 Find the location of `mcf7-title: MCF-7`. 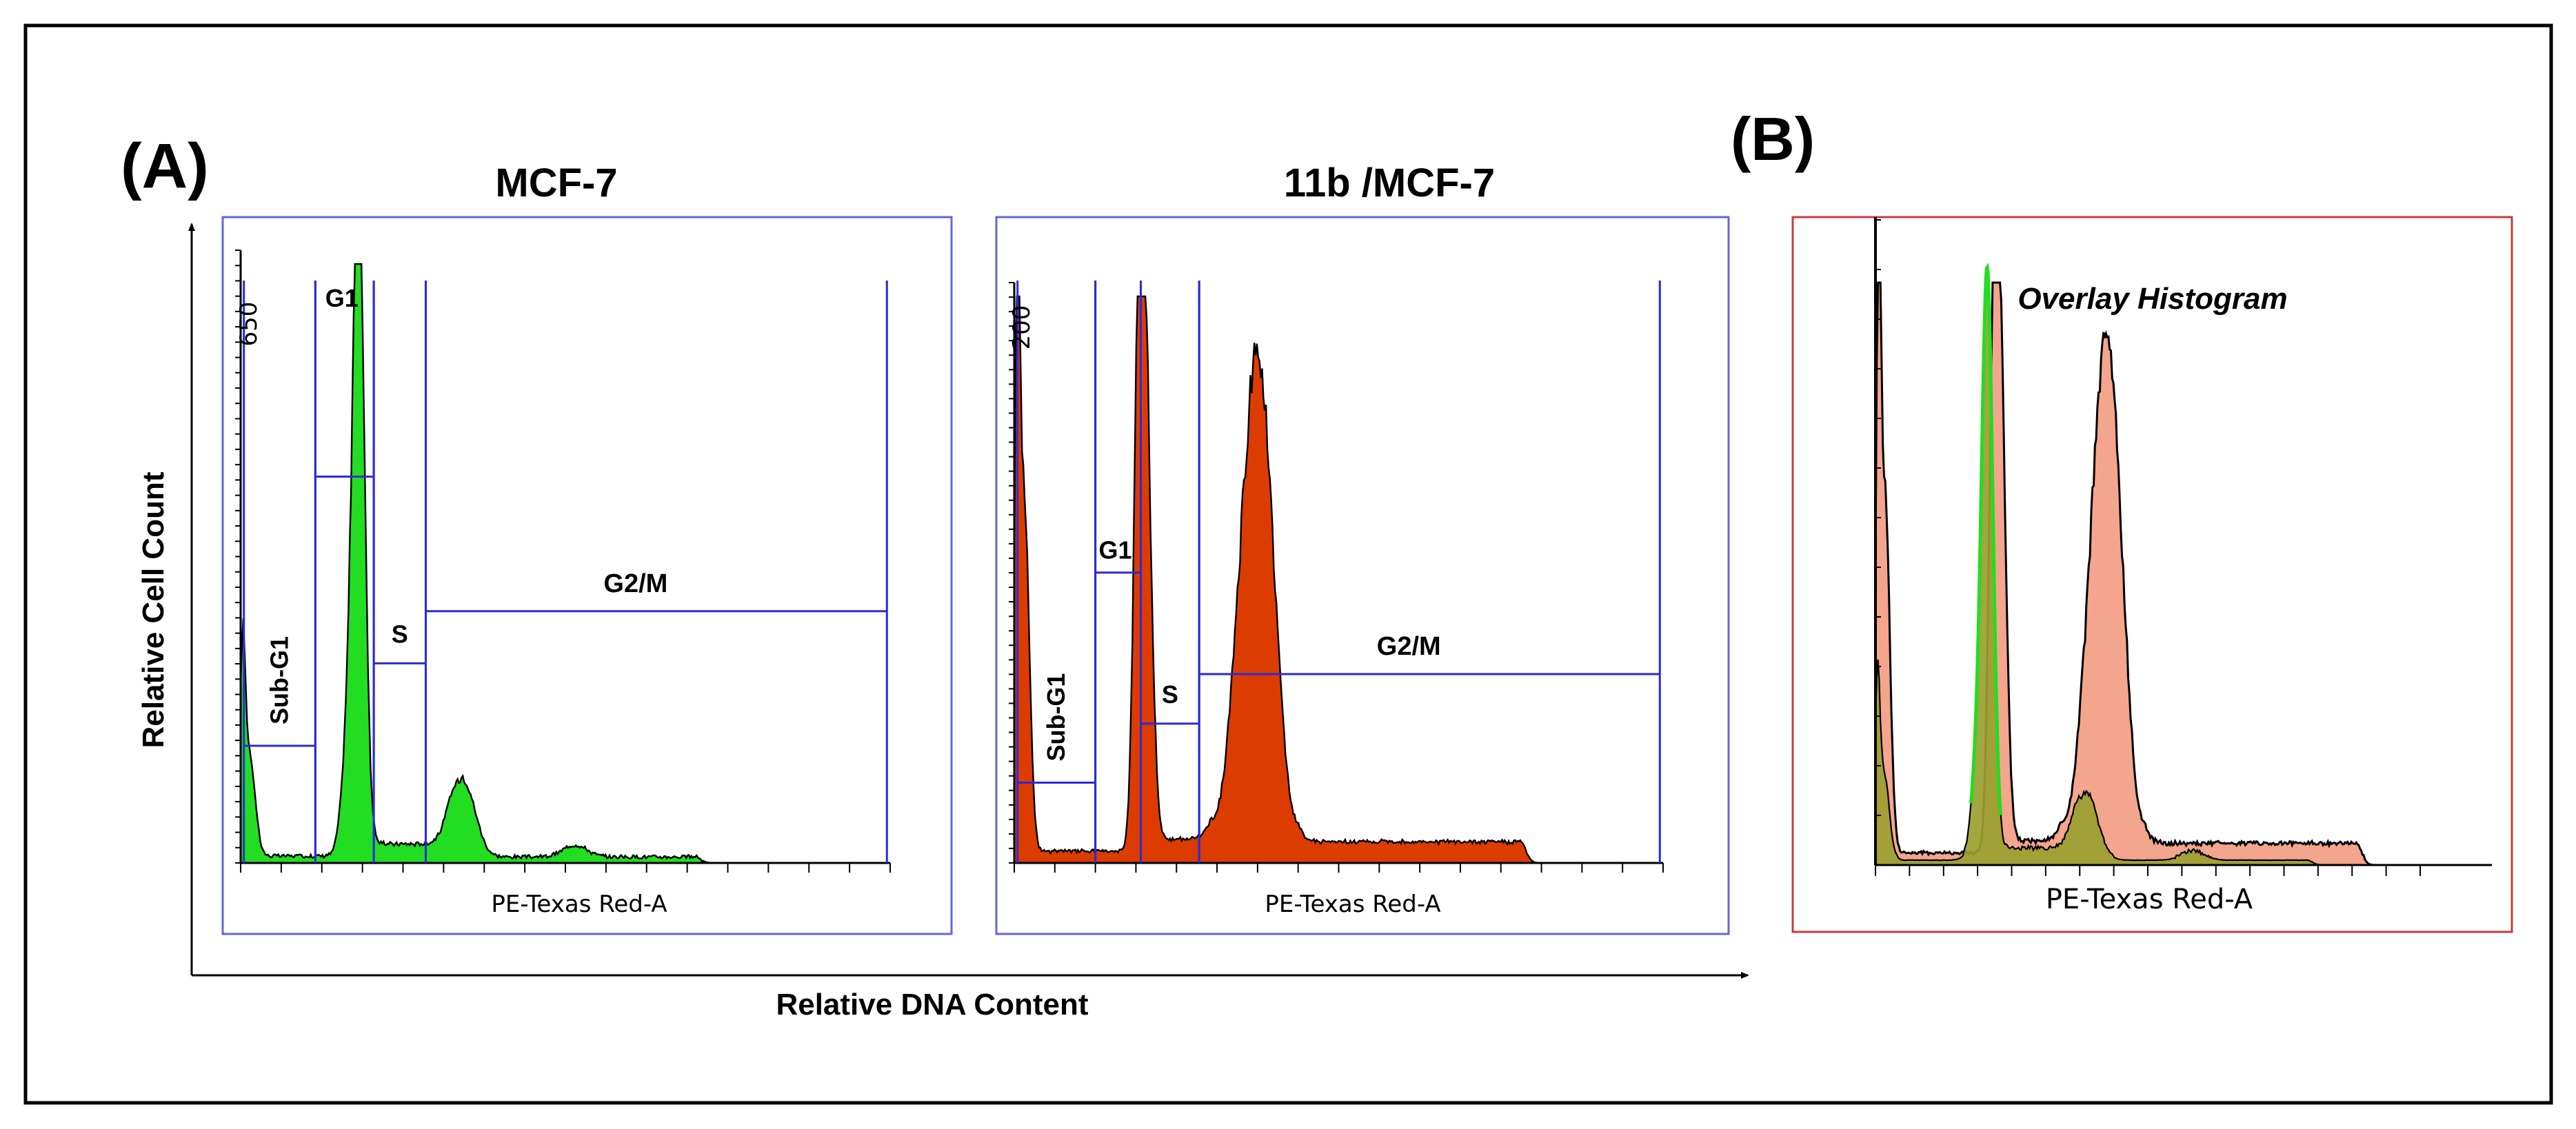

mcf7-title: MCF-7 is located at coordinates (556, 183).